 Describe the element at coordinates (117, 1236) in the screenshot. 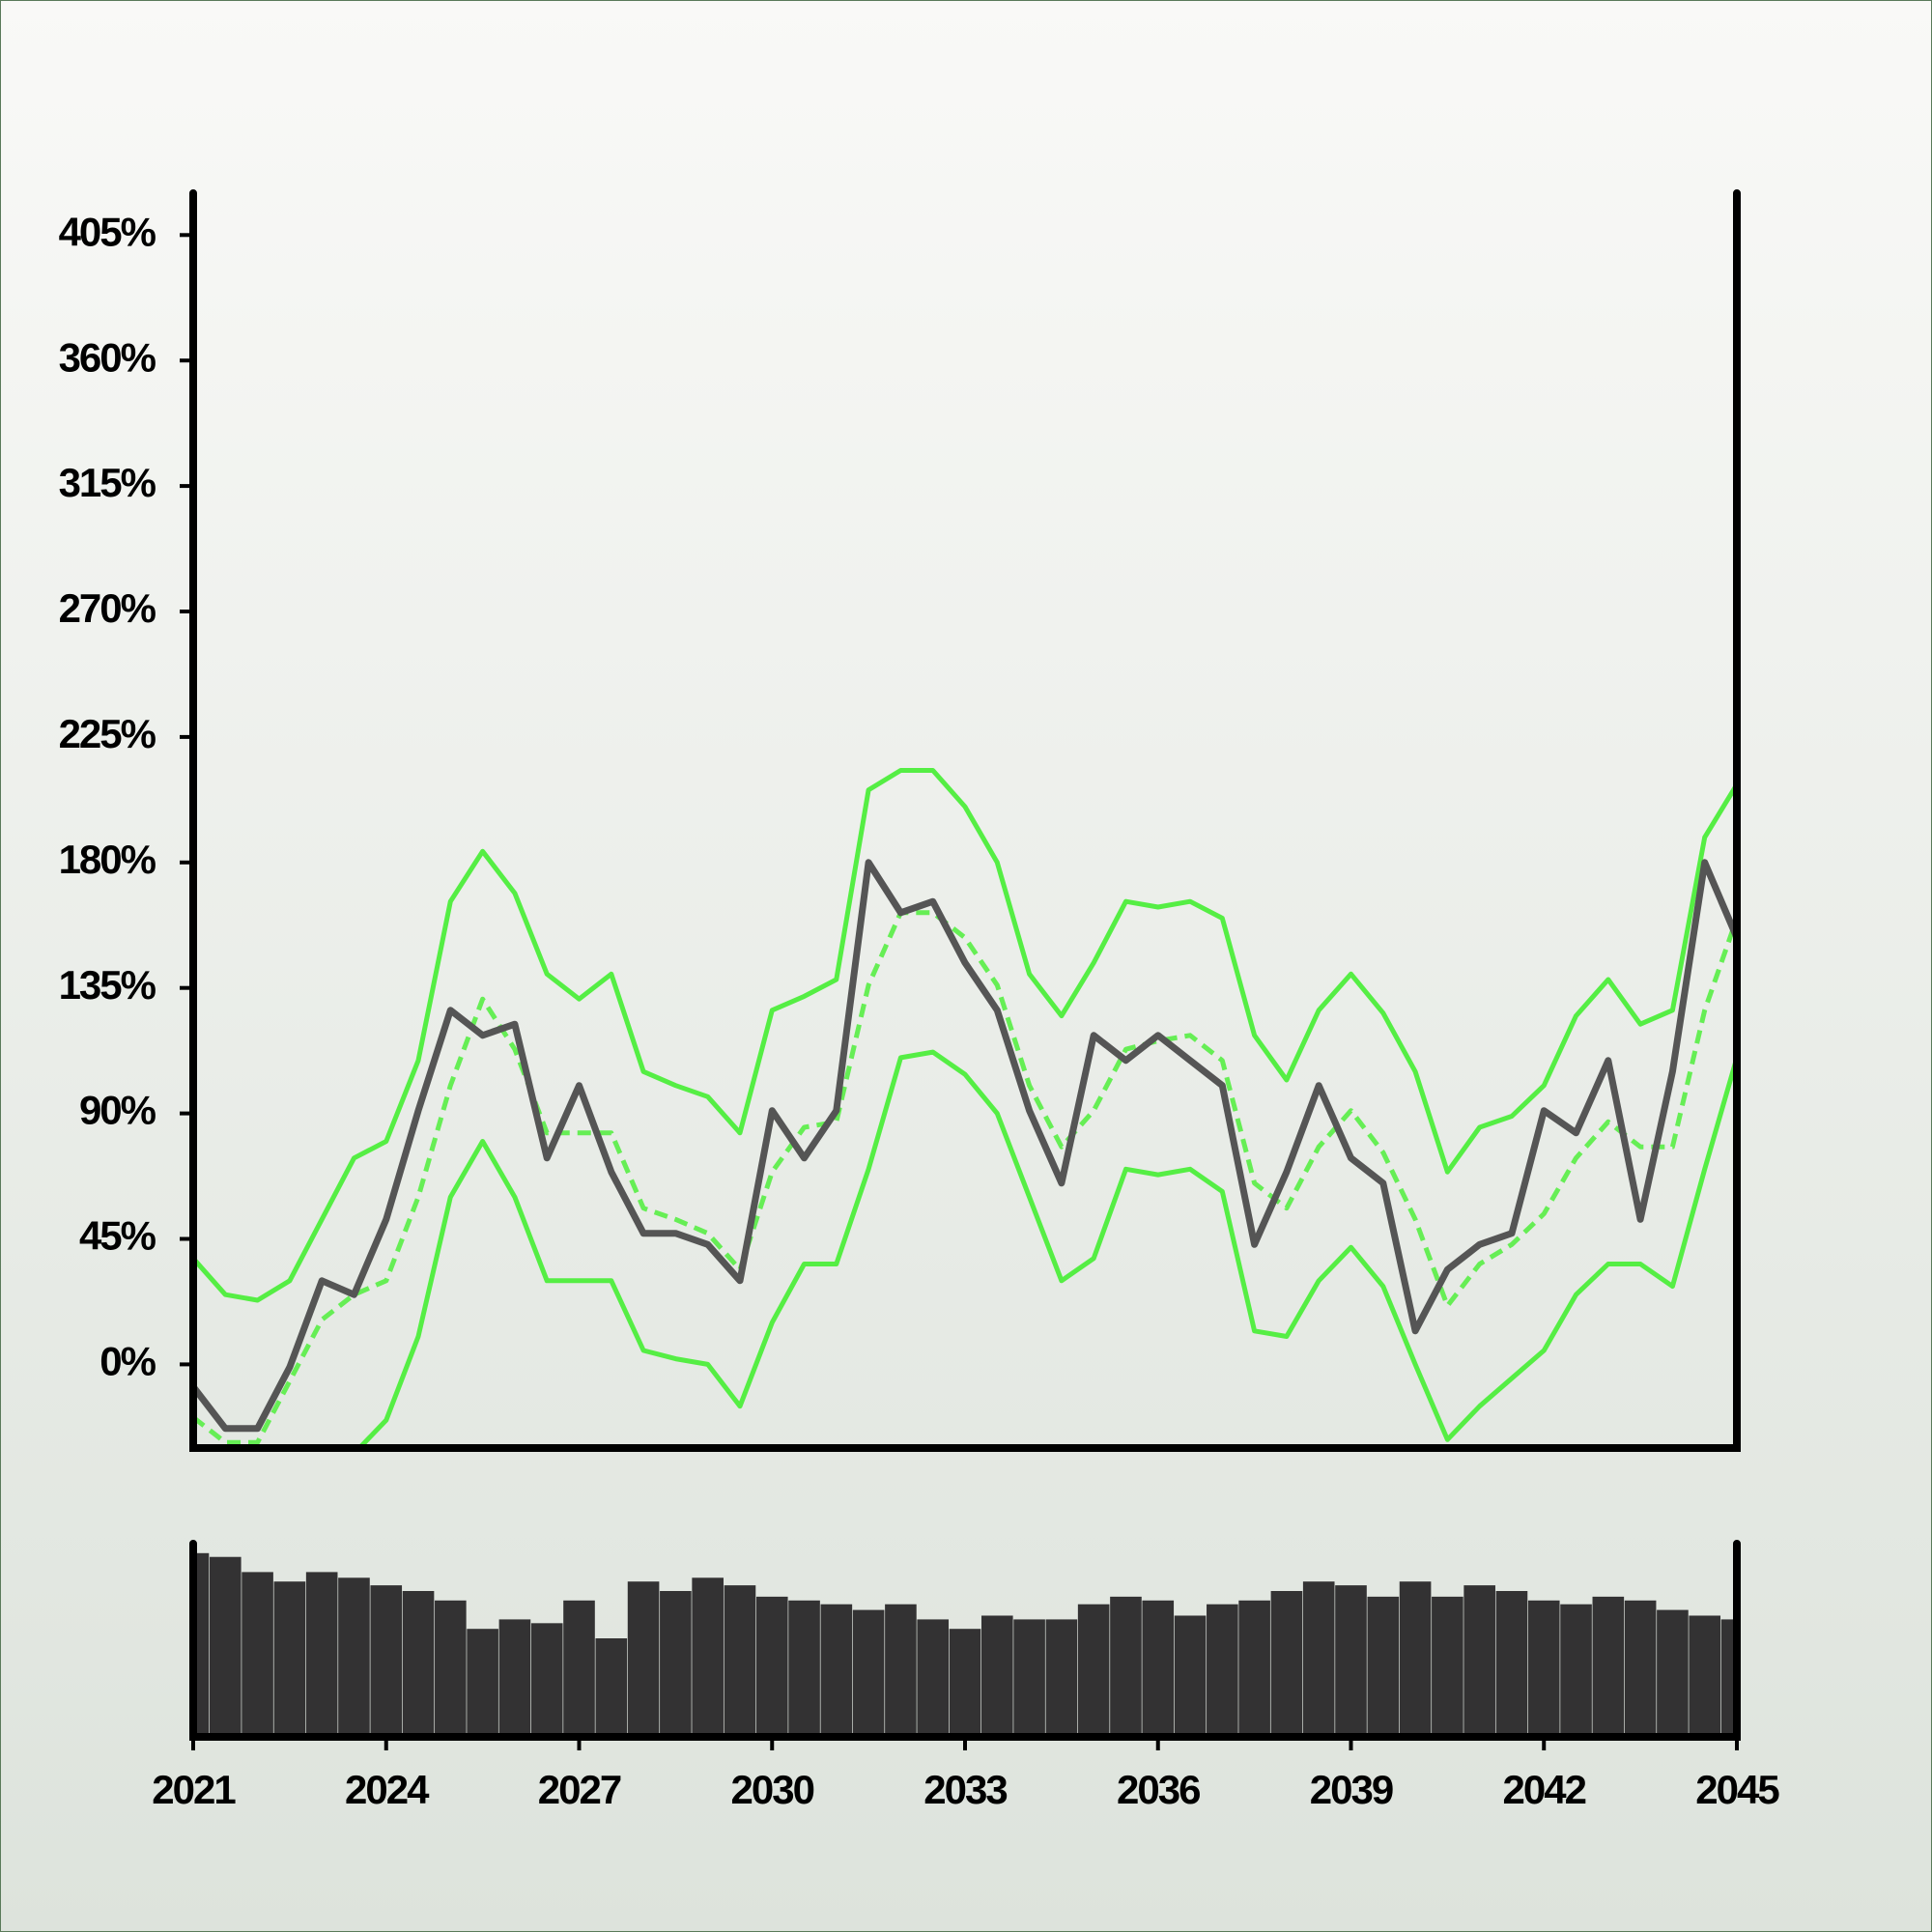

I see `y-tick-label: 45%` at that location.